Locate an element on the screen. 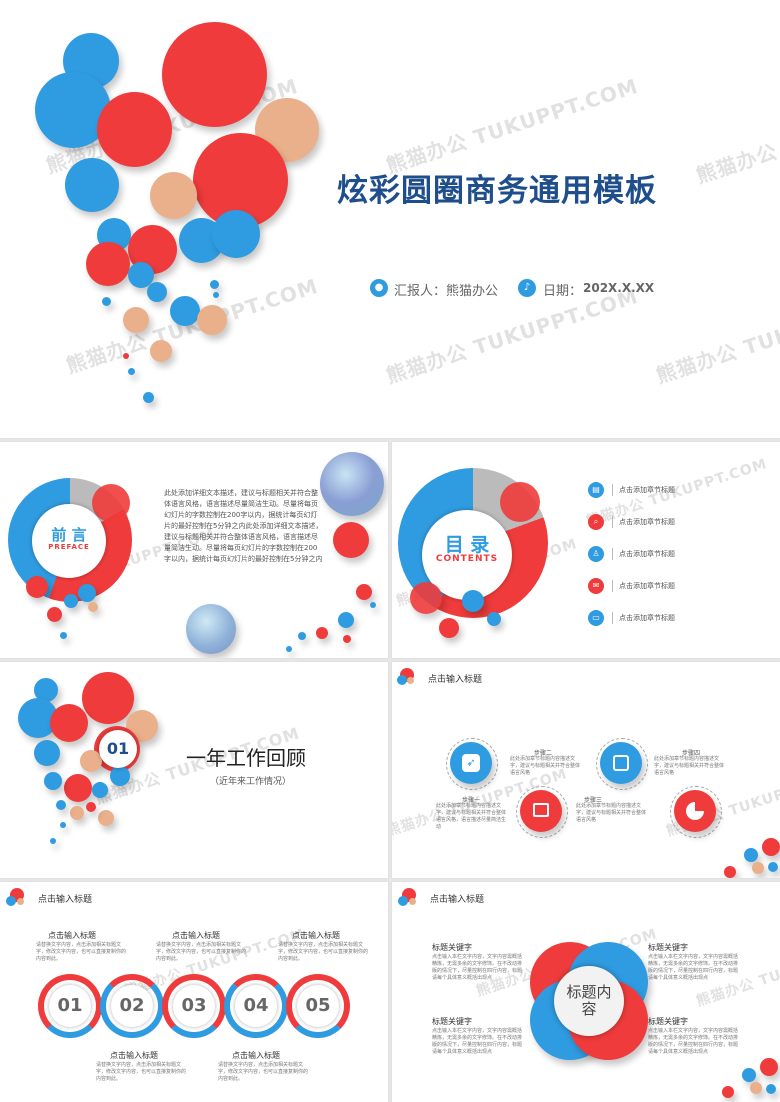 This screenshot has height=1102, width=780. step-label: 步骤四 is located at coordinates (691, 753).